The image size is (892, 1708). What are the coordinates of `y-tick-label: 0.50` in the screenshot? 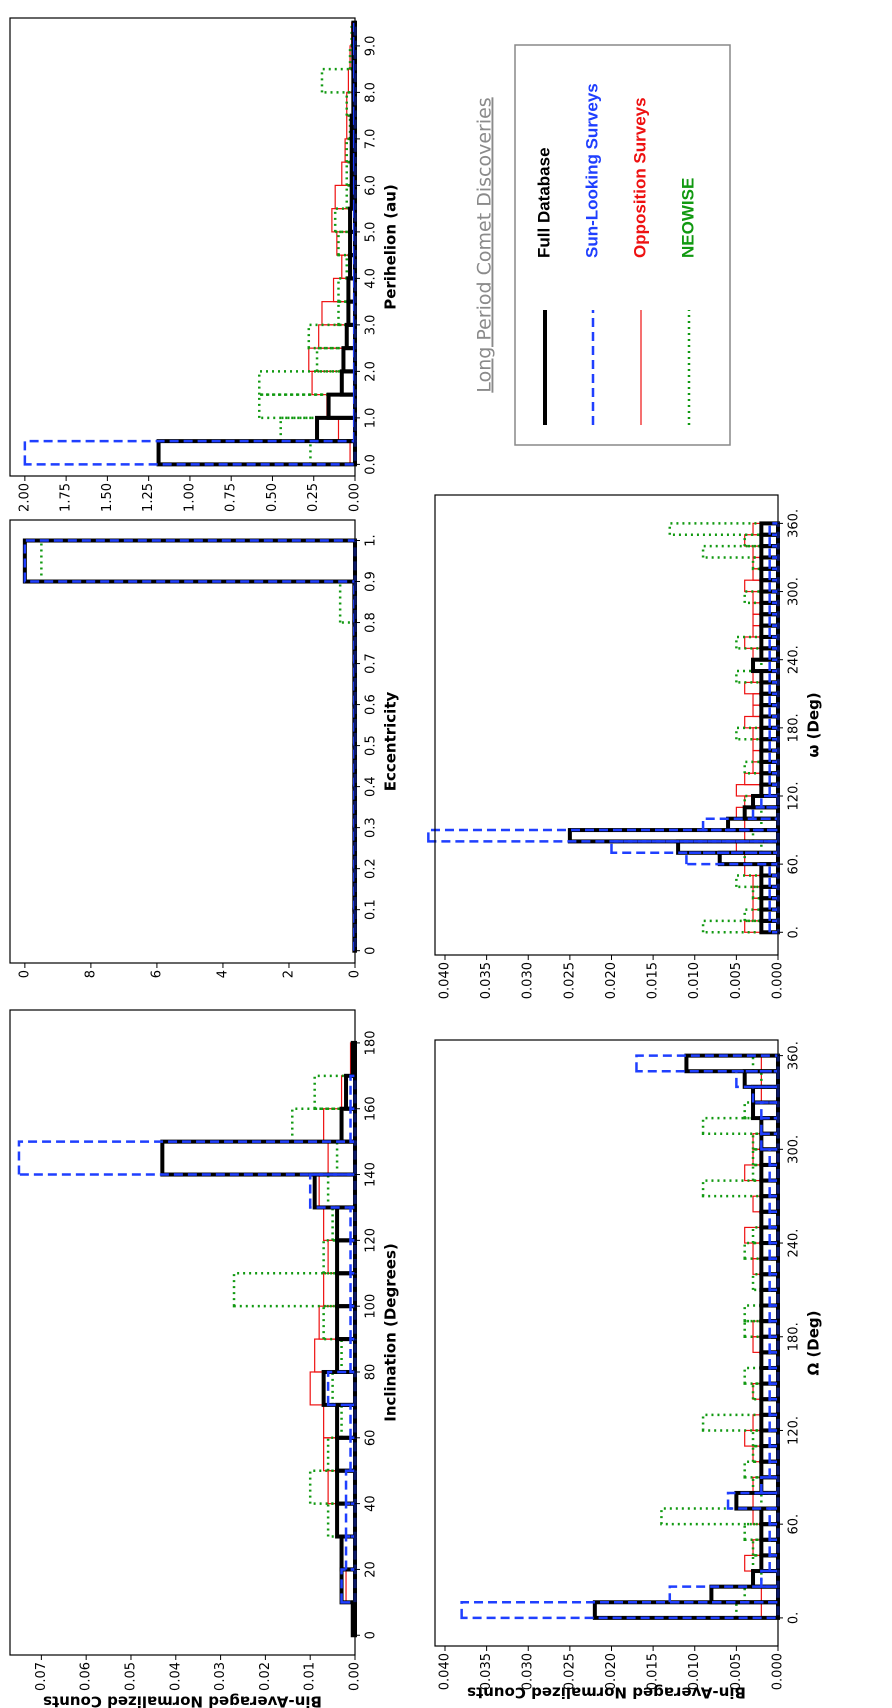 It's located at (272, 497).